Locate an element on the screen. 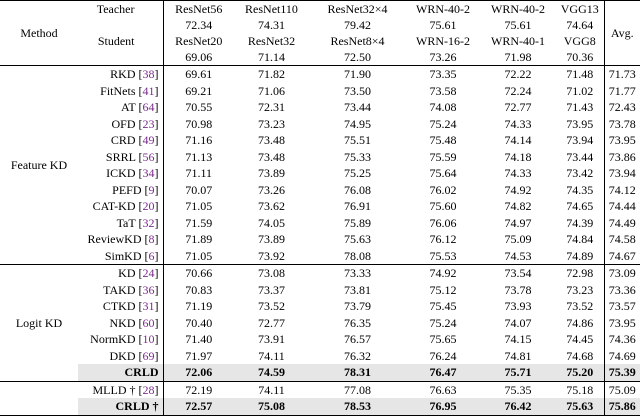  value-cell: 69.21 is located at coordinates (198, 90).